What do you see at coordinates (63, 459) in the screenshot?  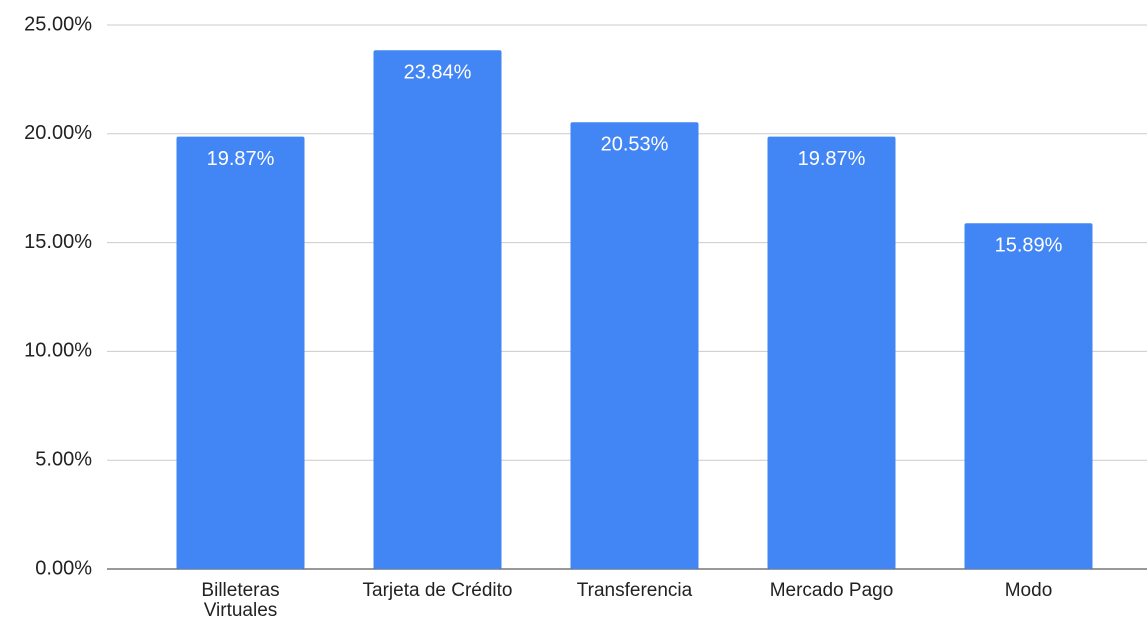 I see `y-tick-label: 5.00%` at bounding box center [63, 459].